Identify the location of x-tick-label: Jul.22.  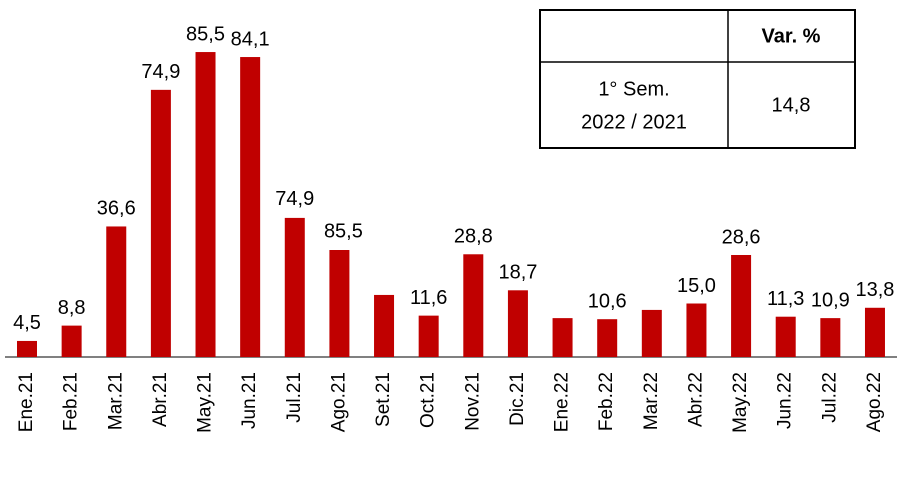
(829, 397).